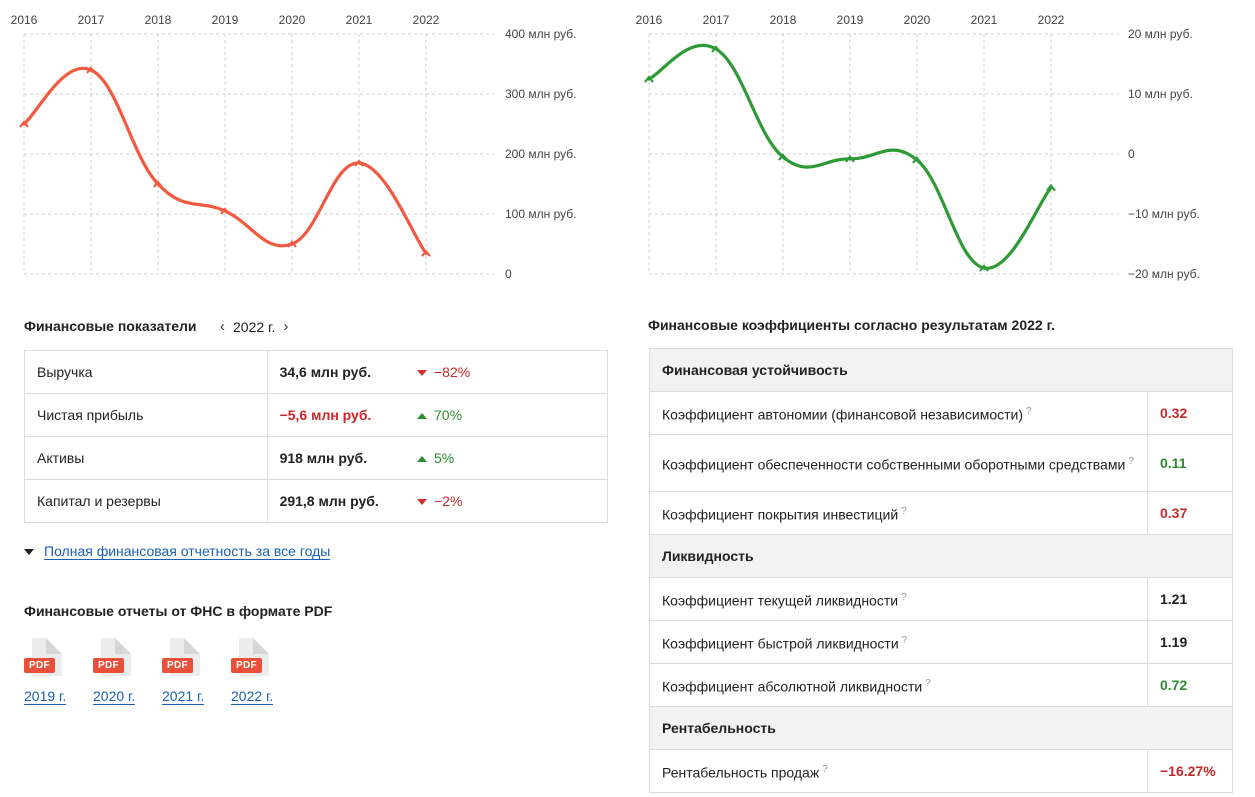  Describe the element at coordinates (146, 458) in the screenshot. I see `fin-row-label: Активы` at that location.